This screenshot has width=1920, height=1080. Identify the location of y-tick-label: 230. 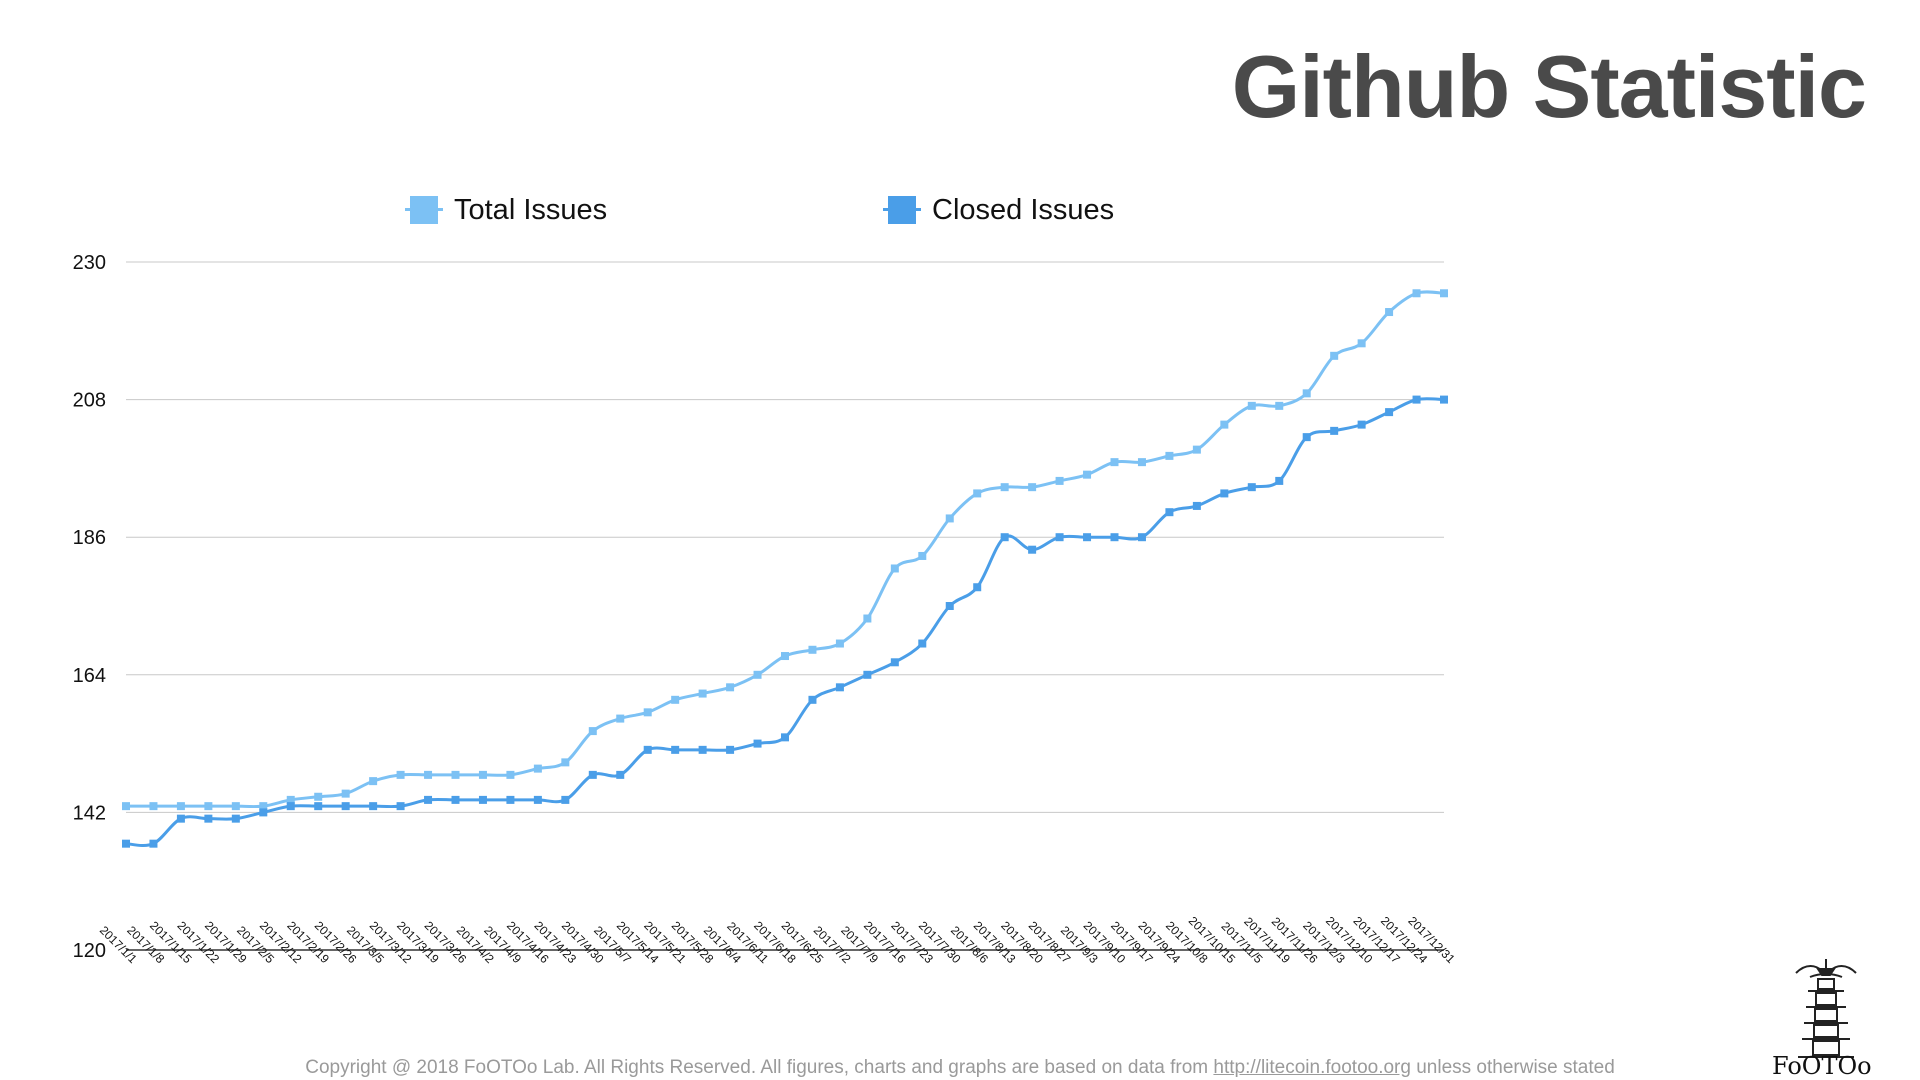
(89, 263).